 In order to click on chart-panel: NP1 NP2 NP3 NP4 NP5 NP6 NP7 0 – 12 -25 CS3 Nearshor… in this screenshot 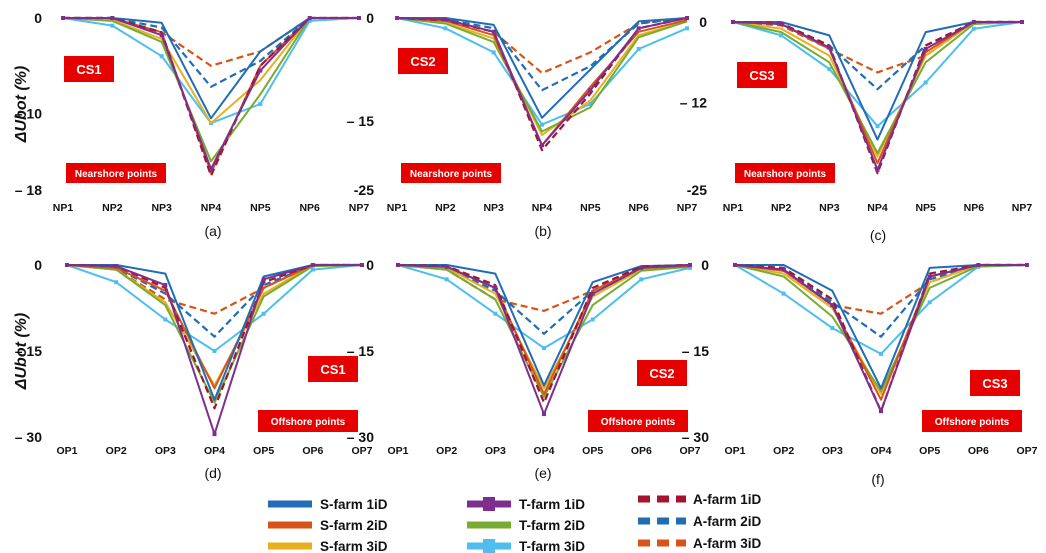, I will do `click(856, 128)`.